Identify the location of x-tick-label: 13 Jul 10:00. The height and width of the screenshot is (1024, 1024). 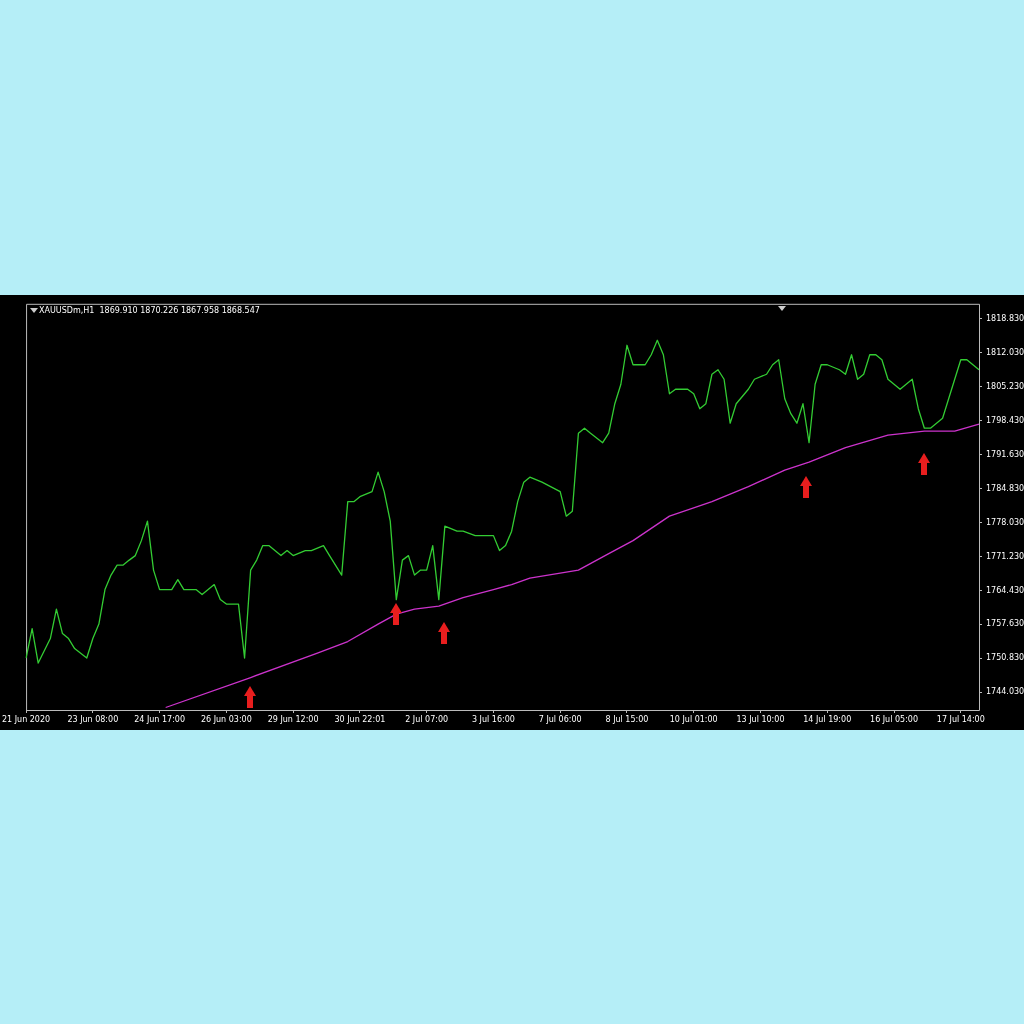
(760, 719).